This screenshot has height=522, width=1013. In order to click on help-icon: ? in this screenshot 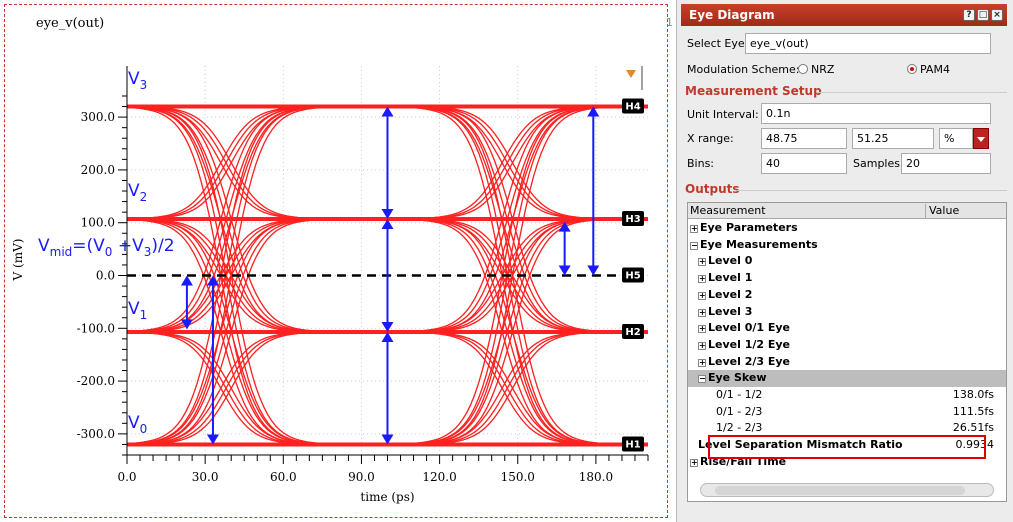, I will do `click(969, 15)`.